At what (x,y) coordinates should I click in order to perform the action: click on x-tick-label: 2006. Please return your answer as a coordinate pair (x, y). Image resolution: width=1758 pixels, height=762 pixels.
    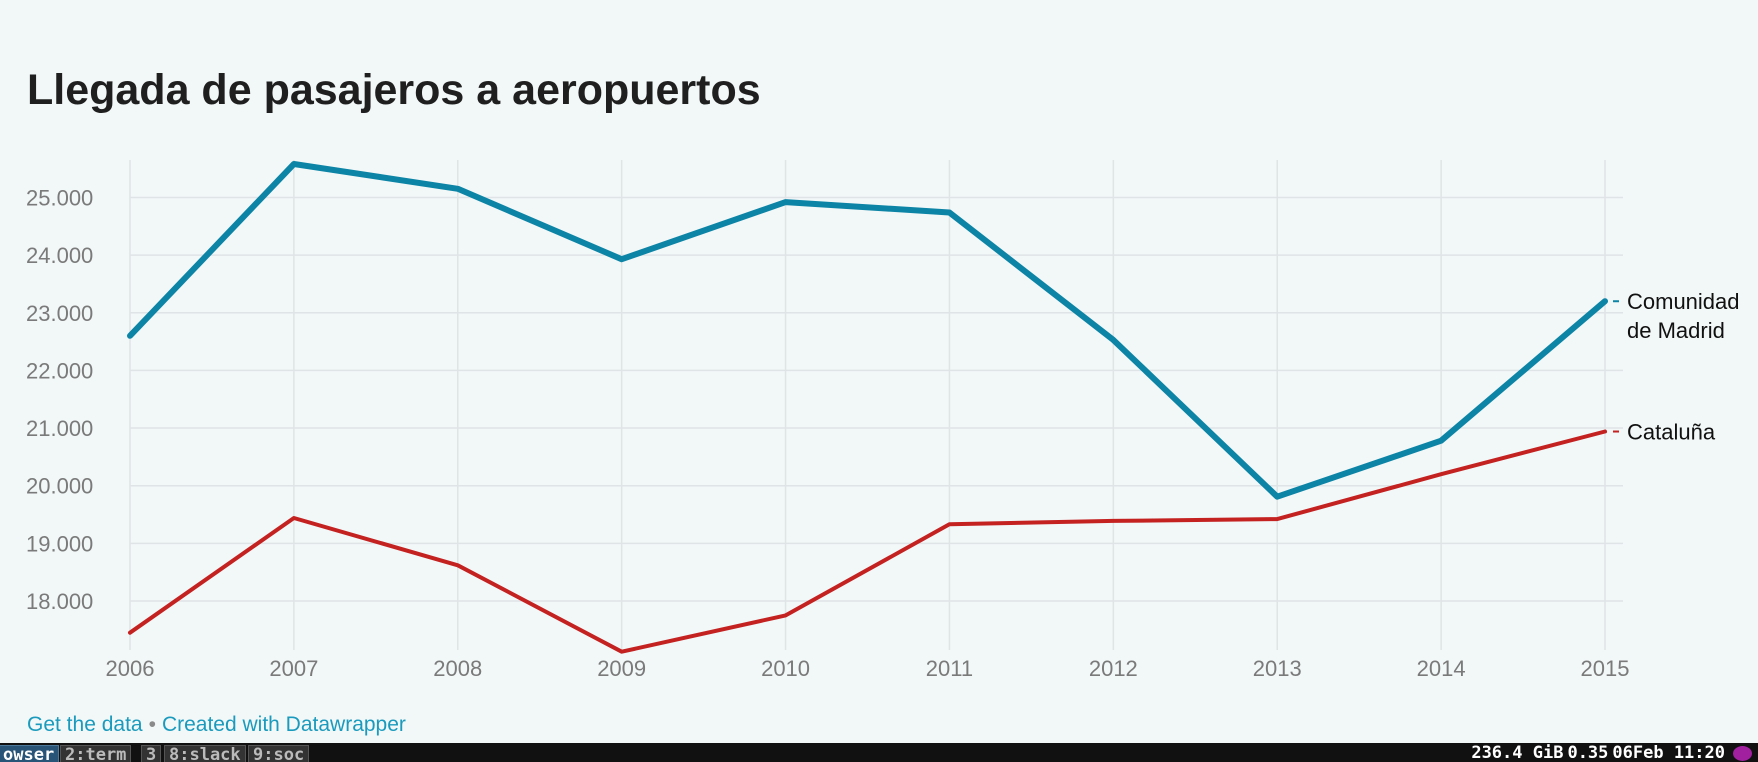
    Looking at the image, I should click on (130, 668).